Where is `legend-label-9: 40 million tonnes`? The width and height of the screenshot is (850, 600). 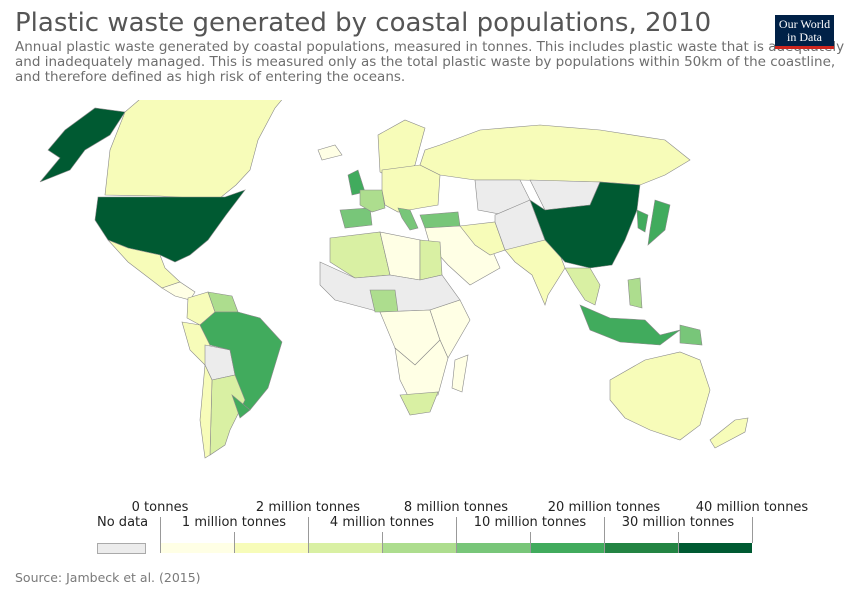 legend-label-9: 40 million tonnes is located at coordinates (752, 507).